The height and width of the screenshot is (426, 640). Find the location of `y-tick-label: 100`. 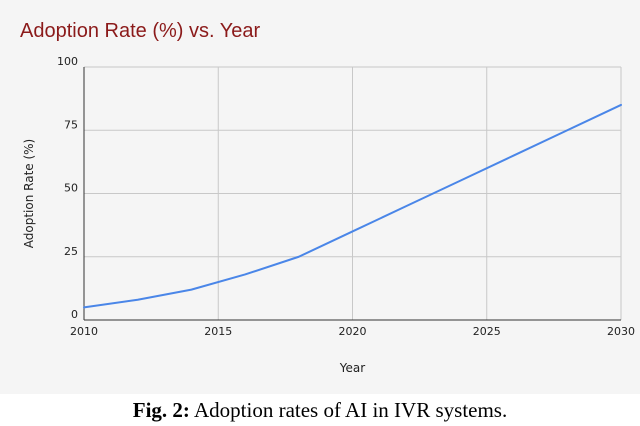

y-tick-label: 100 is located at coordinates (67, 61).